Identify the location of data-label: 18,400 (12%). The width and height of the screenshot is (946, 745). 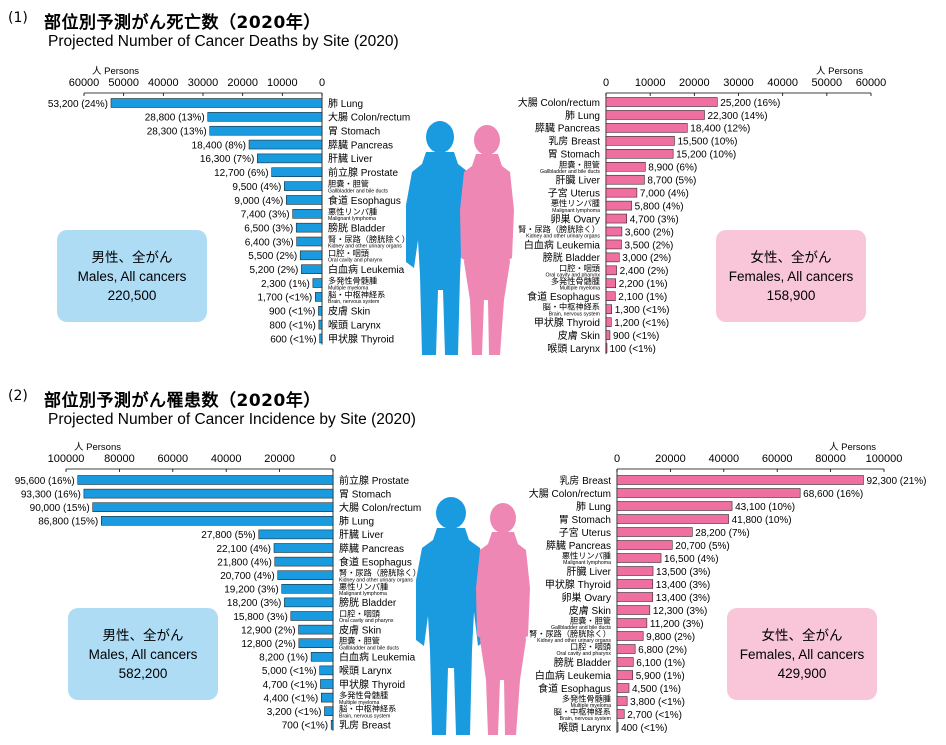
(720, 129).